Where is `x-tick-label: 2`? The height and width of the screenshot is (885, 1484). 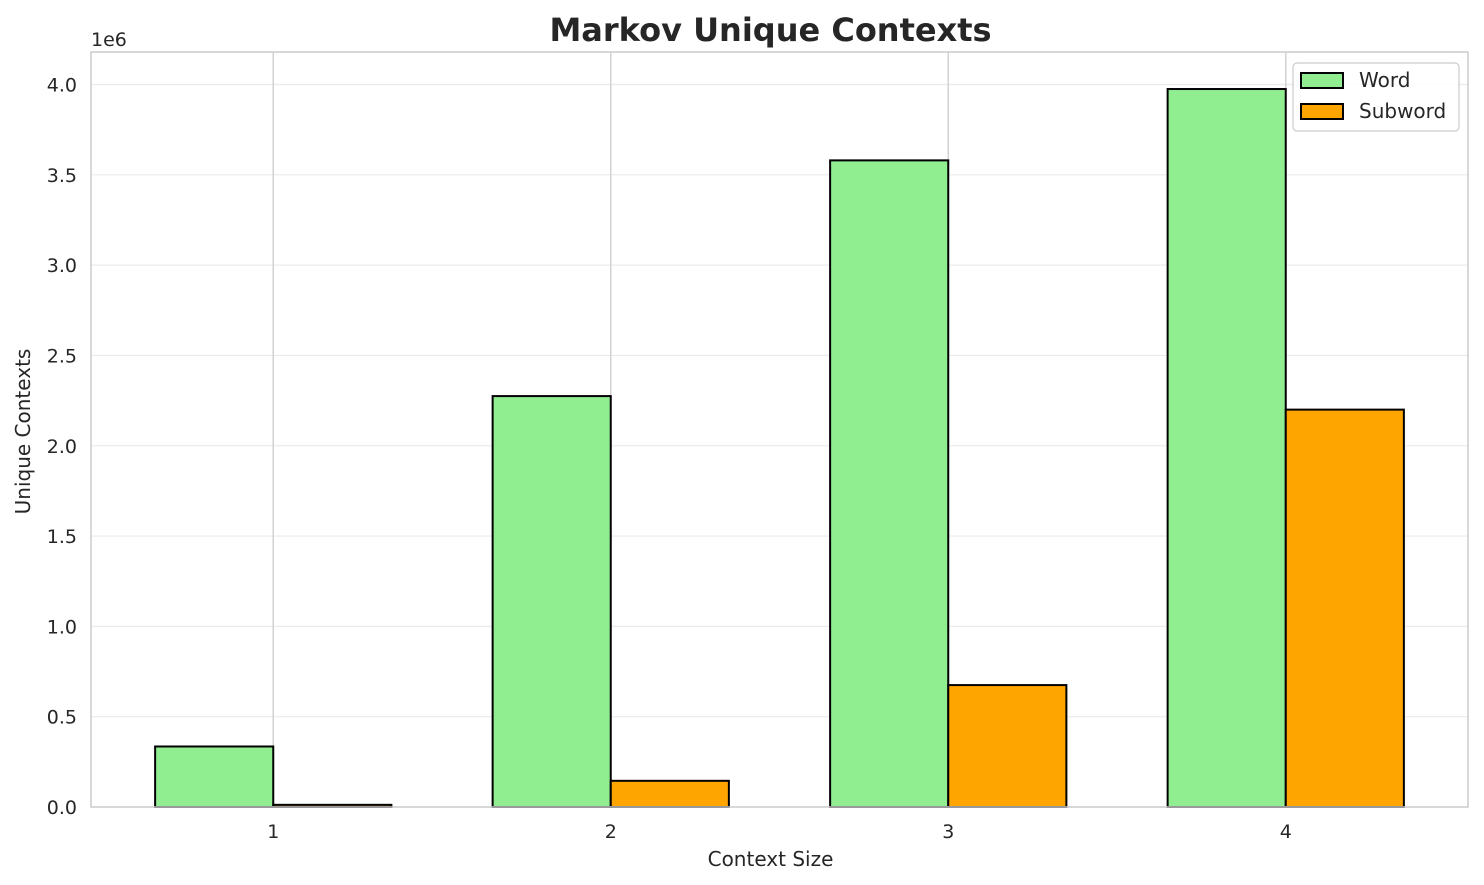 x-tick-label: 2 is located at coordinates (611, 832).